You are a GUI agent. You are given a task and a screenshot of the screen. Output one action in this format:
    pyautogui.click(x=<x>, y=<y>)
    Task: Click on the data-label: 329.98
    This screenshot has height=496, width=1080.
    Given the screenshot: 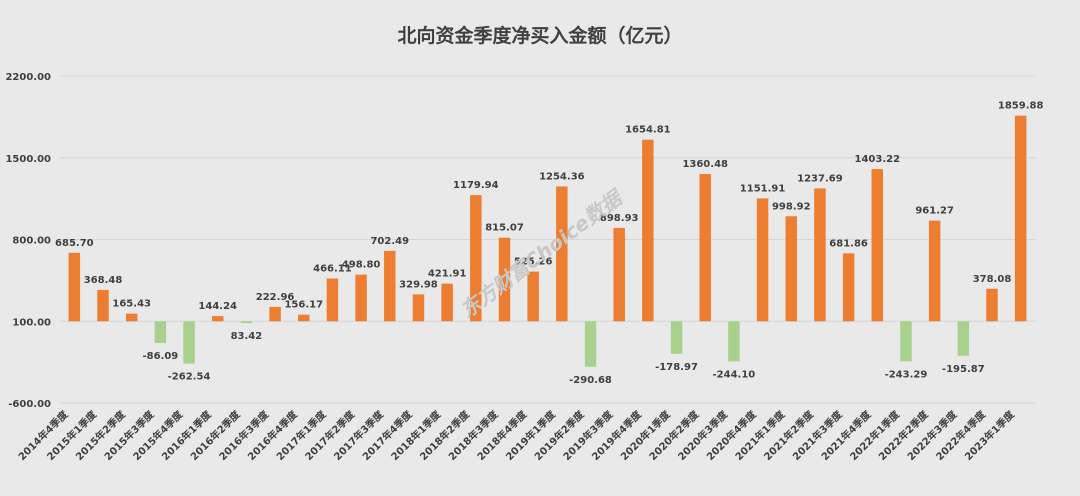 What is the action you would take?
    pyautogui.click(x=418, y=284)
    